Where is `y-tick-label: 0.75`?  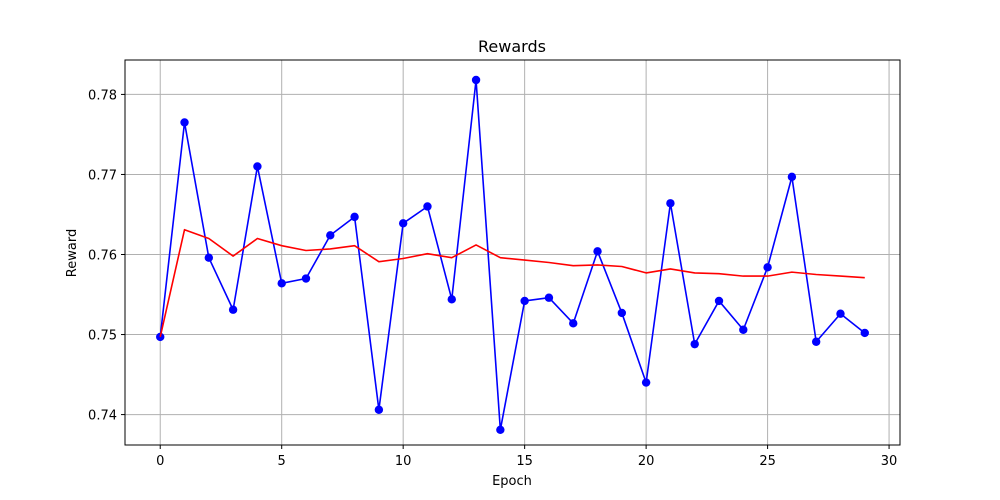 y-tick-label: 0.75 is located at coordinates (102, 336).